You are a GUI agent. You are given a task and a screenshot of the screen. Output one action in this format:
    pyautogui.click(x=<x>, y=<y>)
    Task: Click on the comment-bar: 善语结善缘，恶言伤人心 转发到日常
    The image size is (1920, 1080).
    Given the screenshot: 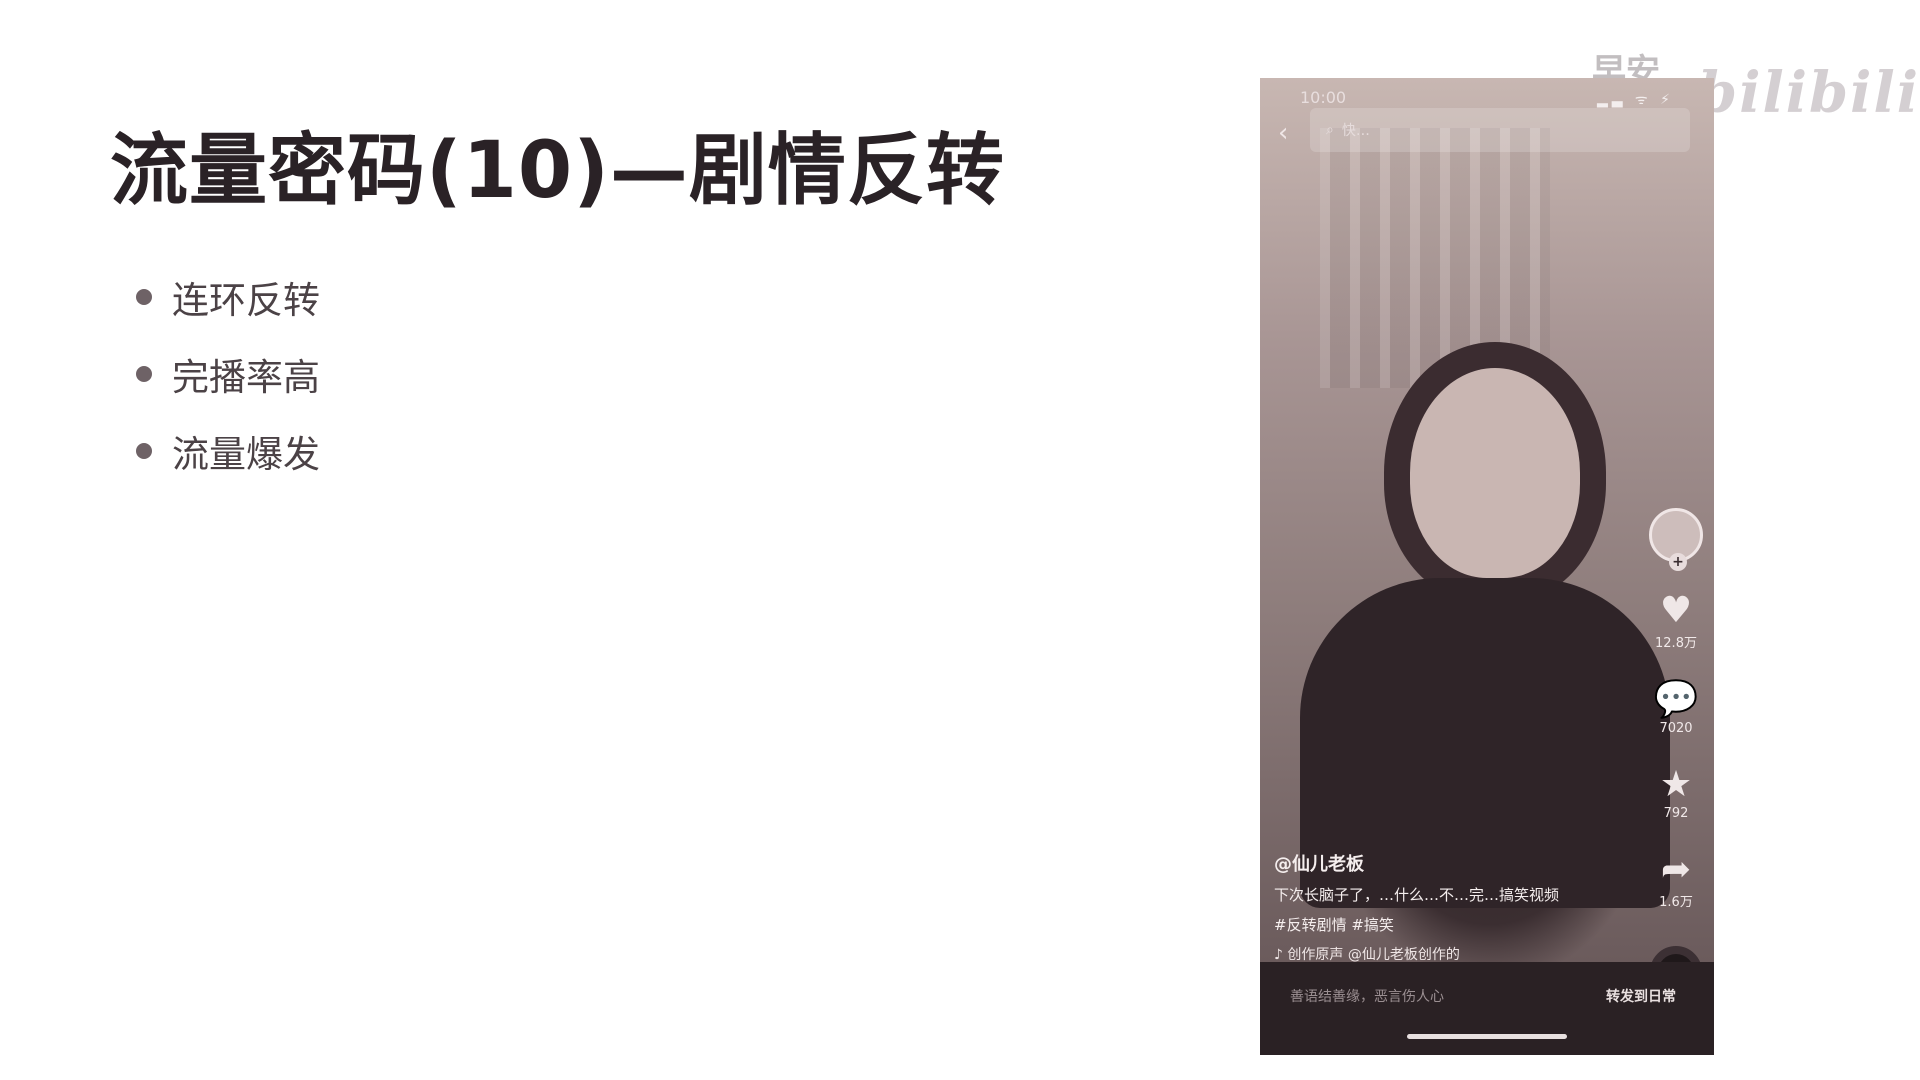 What is the action you would take?
    pyautogui.click(x=1487, y=1008)
    